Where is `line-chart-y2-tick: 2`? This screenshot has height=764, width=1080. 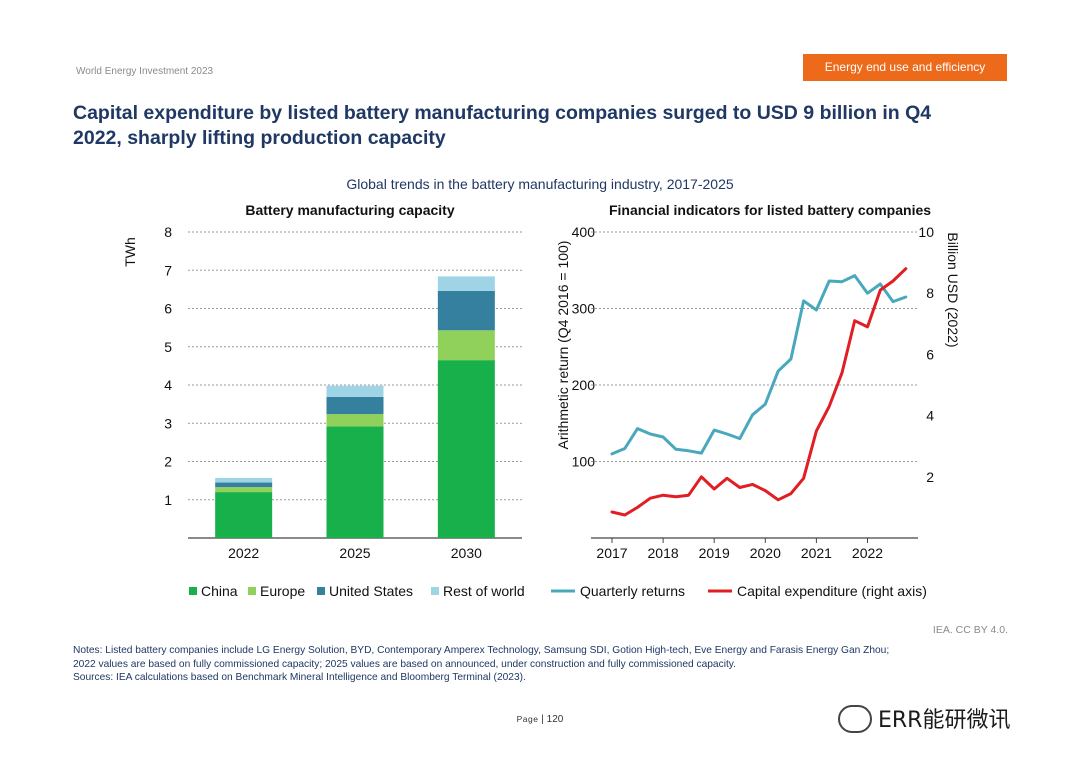 line-chart-y2-tick: 2 is located at coordinates (930, 477).